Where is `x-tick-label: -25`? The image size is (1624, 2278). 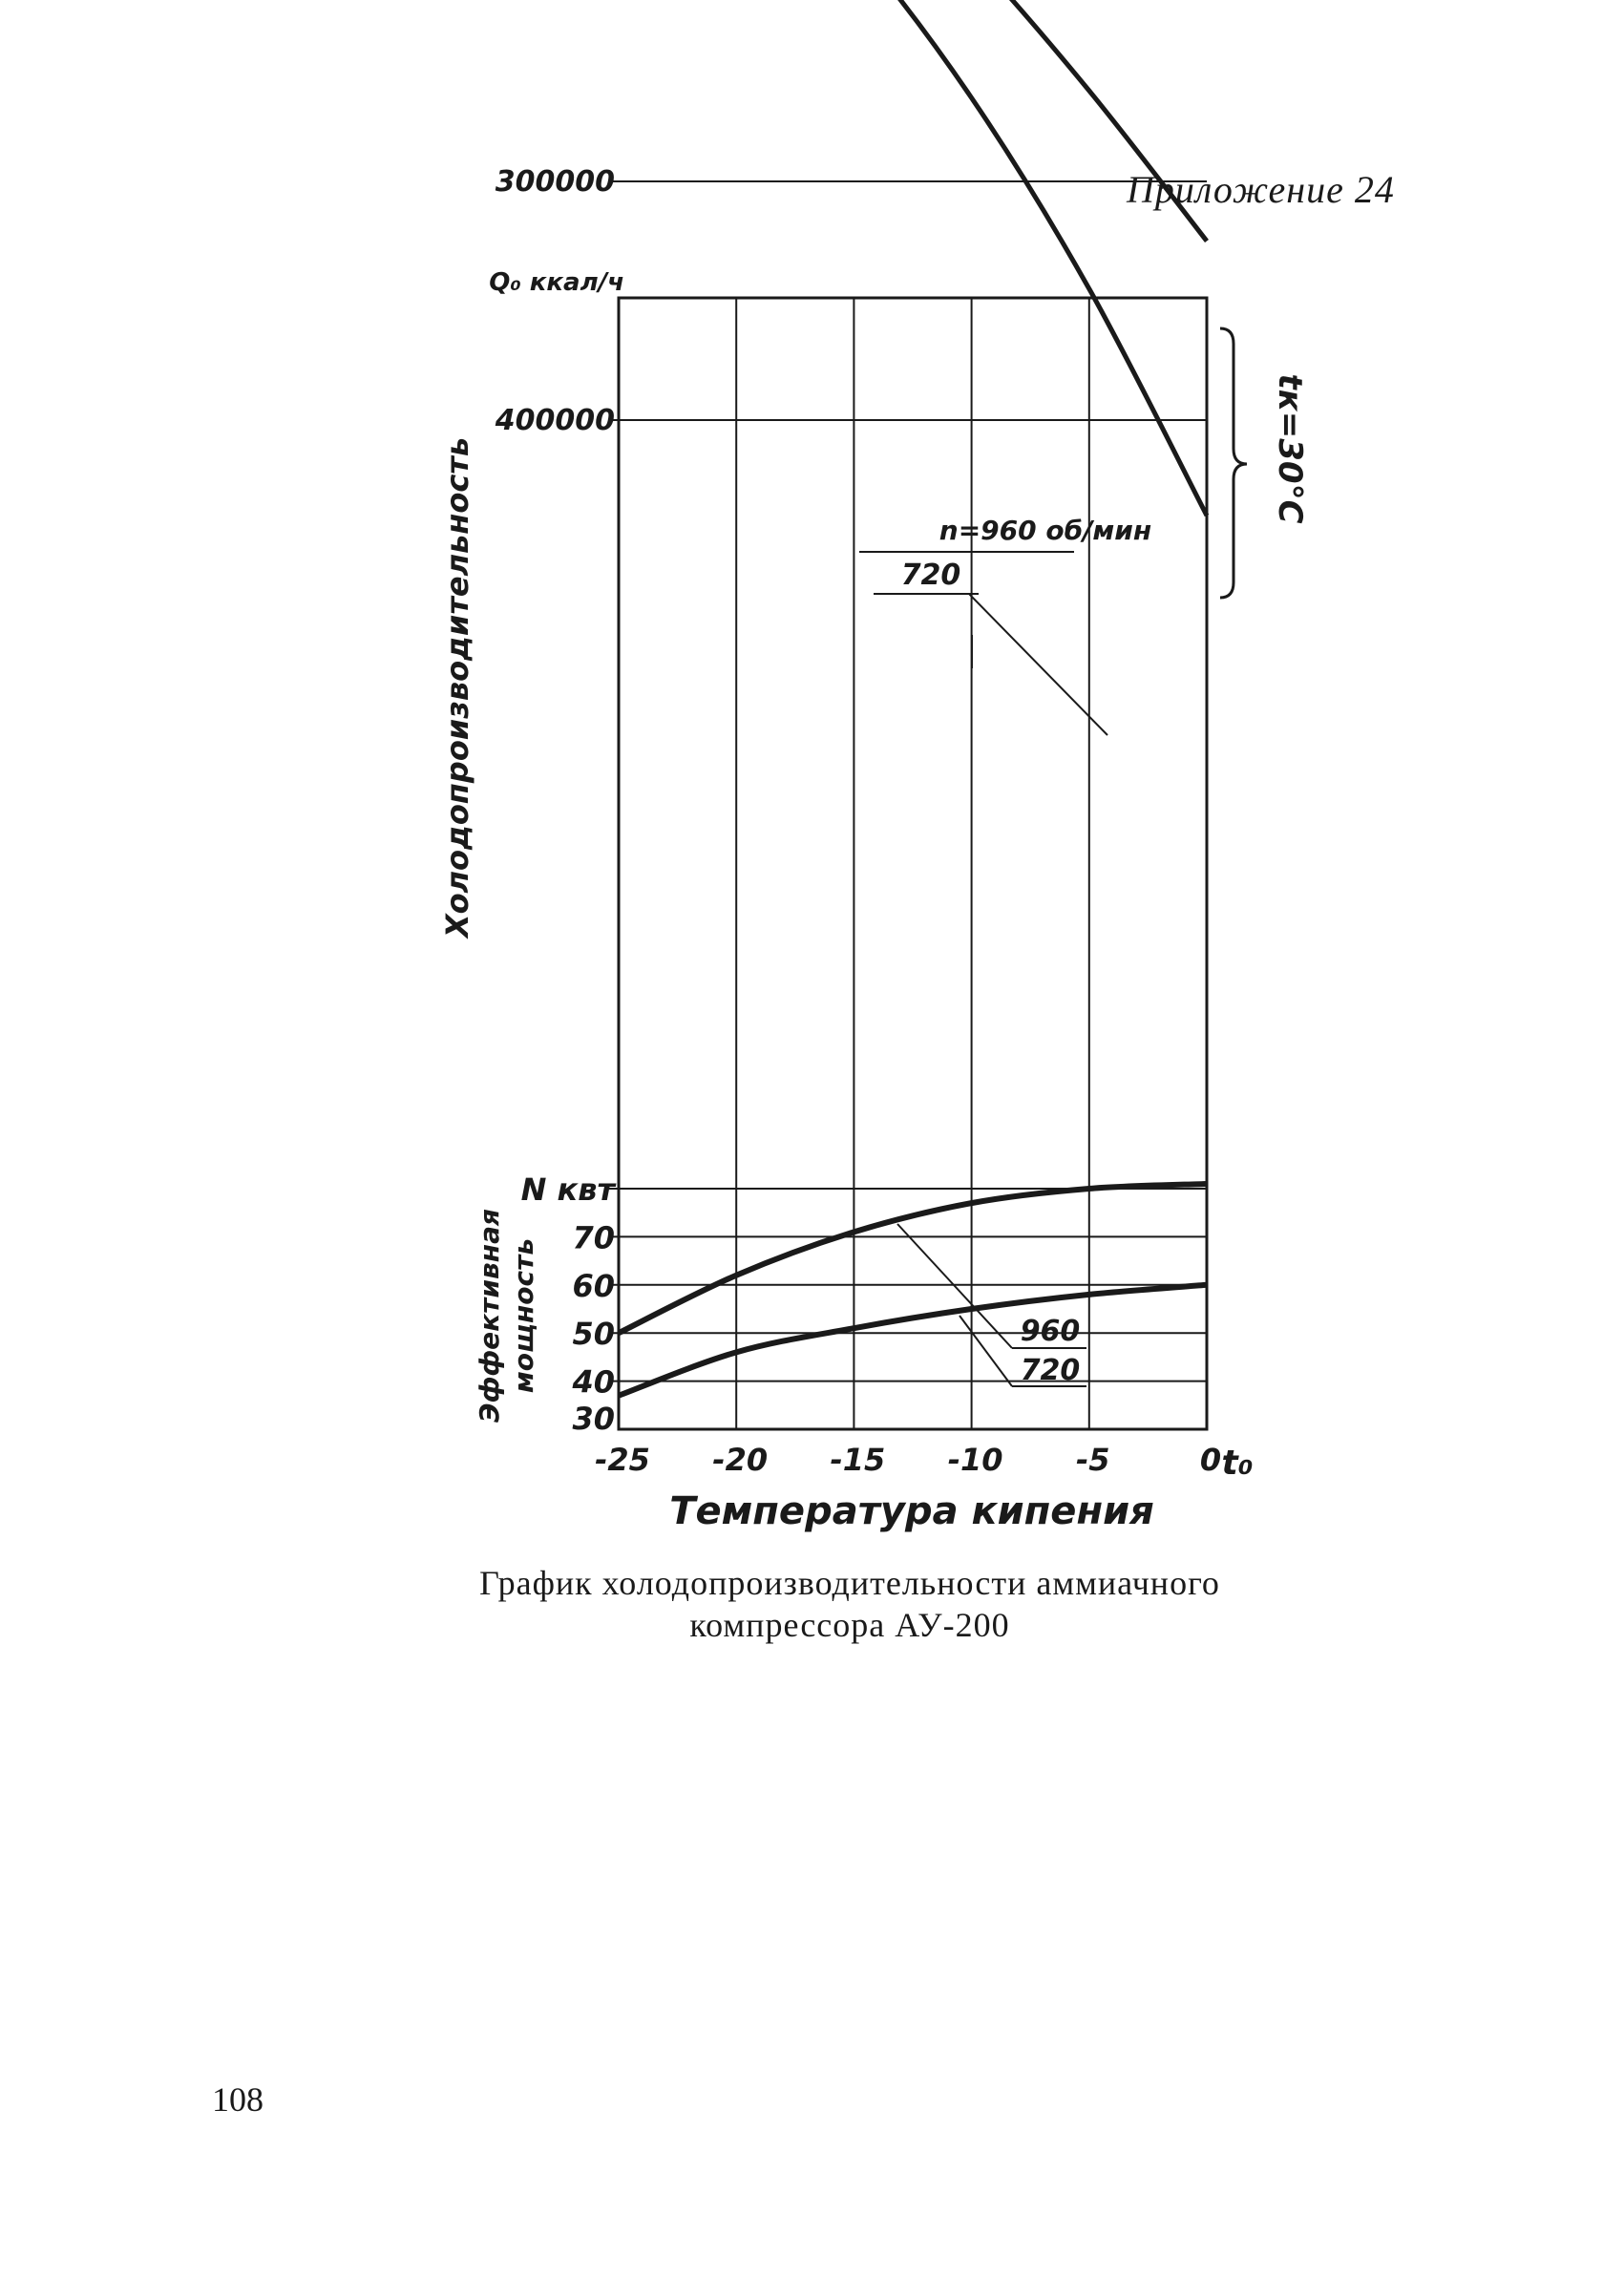 x-tick-label: -25 is located at coordinates (622, 1460).